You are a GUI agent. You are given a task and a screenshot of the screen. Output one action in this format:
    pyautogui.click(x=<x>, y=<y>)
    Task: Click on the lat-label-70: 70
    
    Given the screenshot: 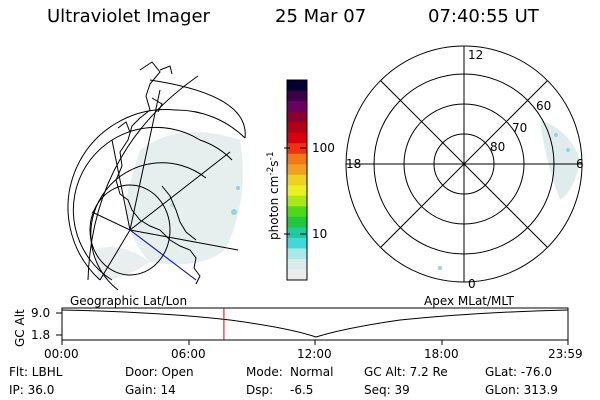 What is the action you would take?
    pyautogui.click(x=520, y=128)
    